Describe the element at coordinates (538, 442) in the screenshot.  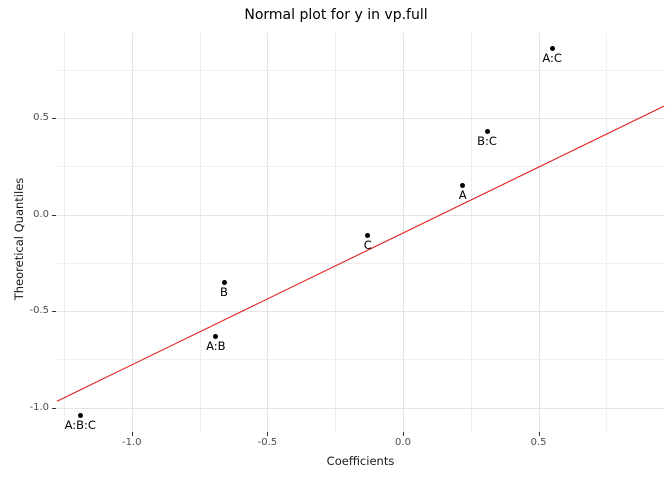
I see `x-axis-tick-label: 0.5` at that location.